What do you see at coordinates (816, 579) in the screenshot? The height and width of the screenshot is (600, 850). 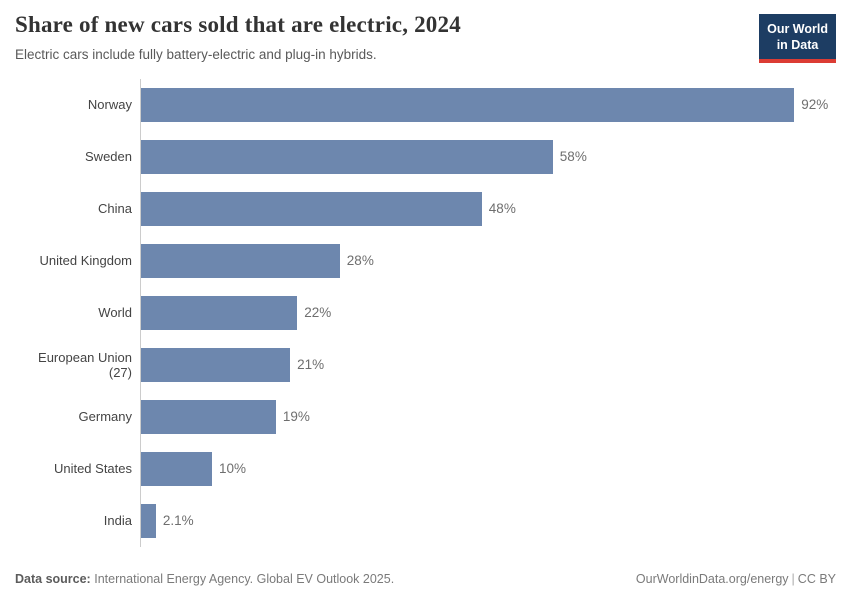 I see `license-badge: CC BY` at bounding box center [816, 579].